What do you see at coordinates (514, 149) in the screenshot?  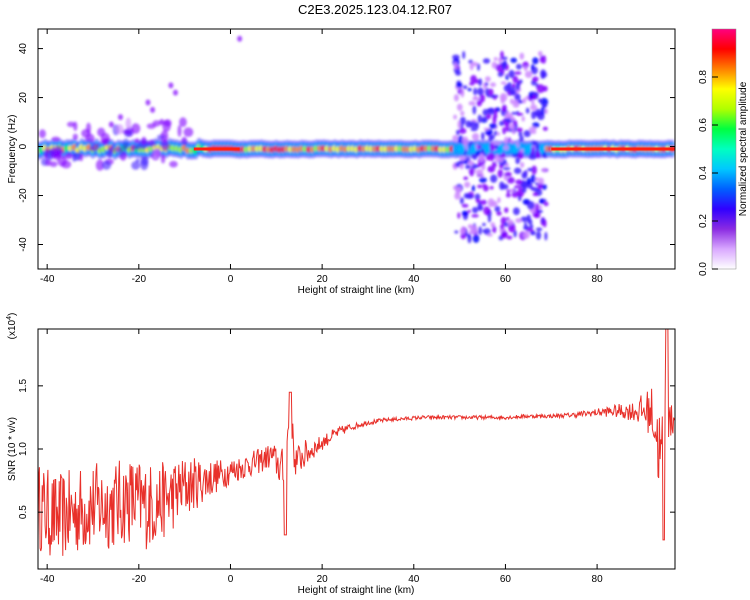 I see `broadband-node` at bounding box center [514, 149].